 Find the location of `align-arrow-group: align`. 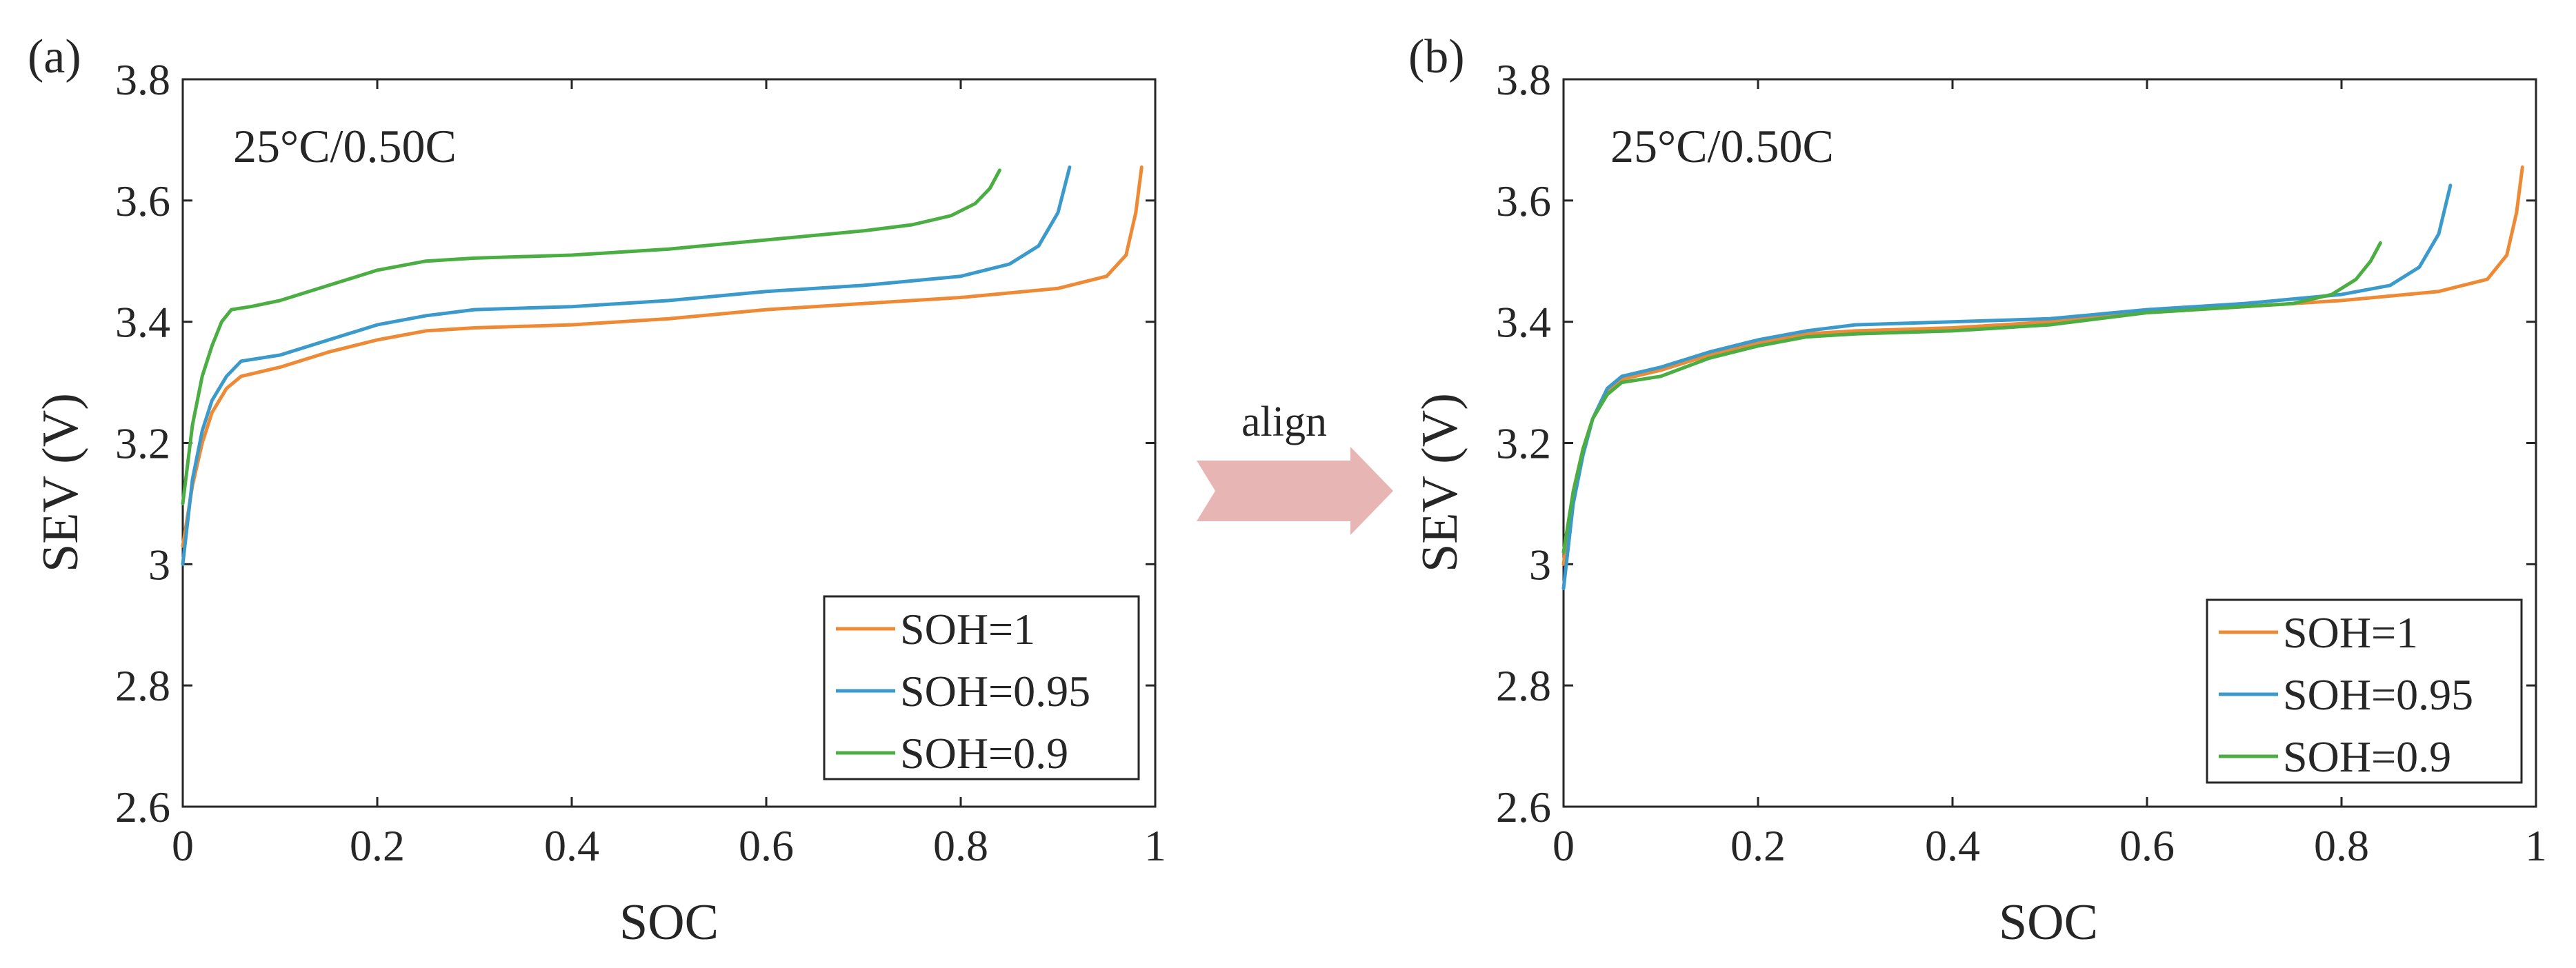

align-arrow-group: align is located at coordinates (1295, 467).